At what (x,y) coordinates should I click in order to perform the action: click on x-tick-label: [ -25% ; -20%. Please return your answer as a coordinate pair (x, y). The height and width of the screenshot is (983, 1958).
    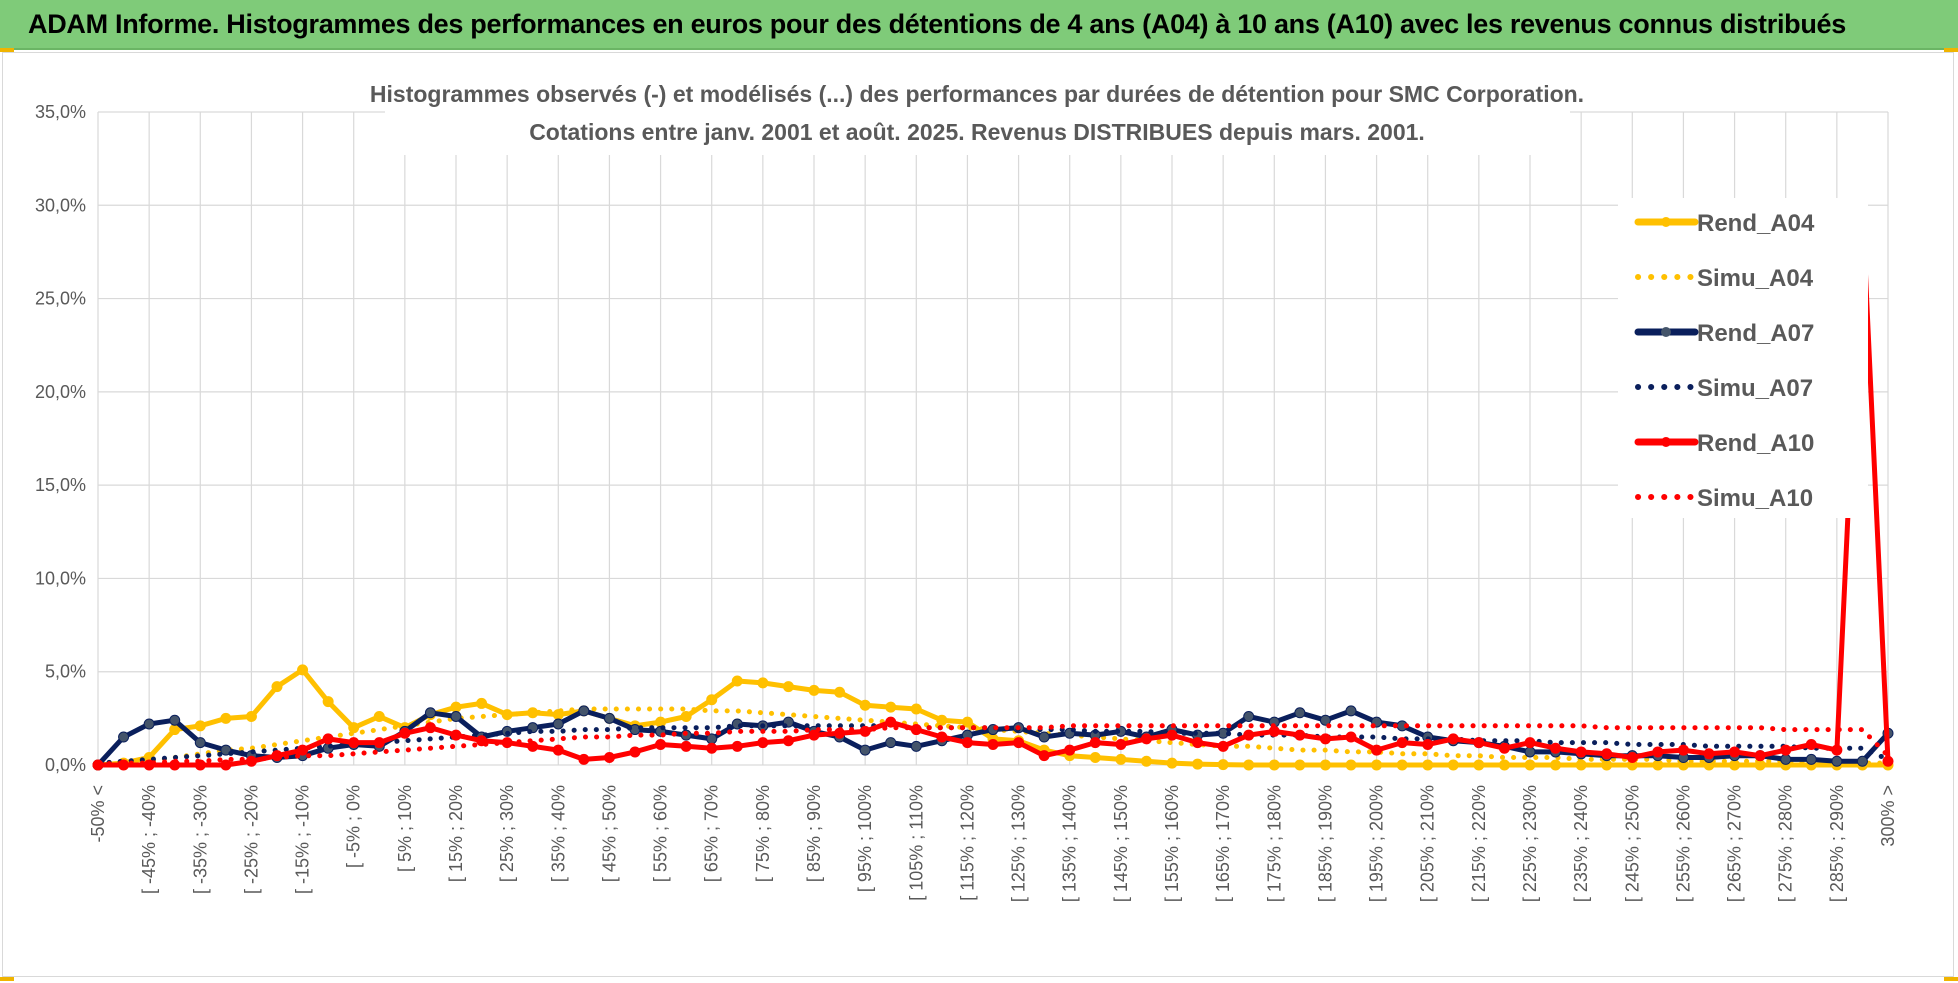
    Looking at the image, I should click on (251, 839).